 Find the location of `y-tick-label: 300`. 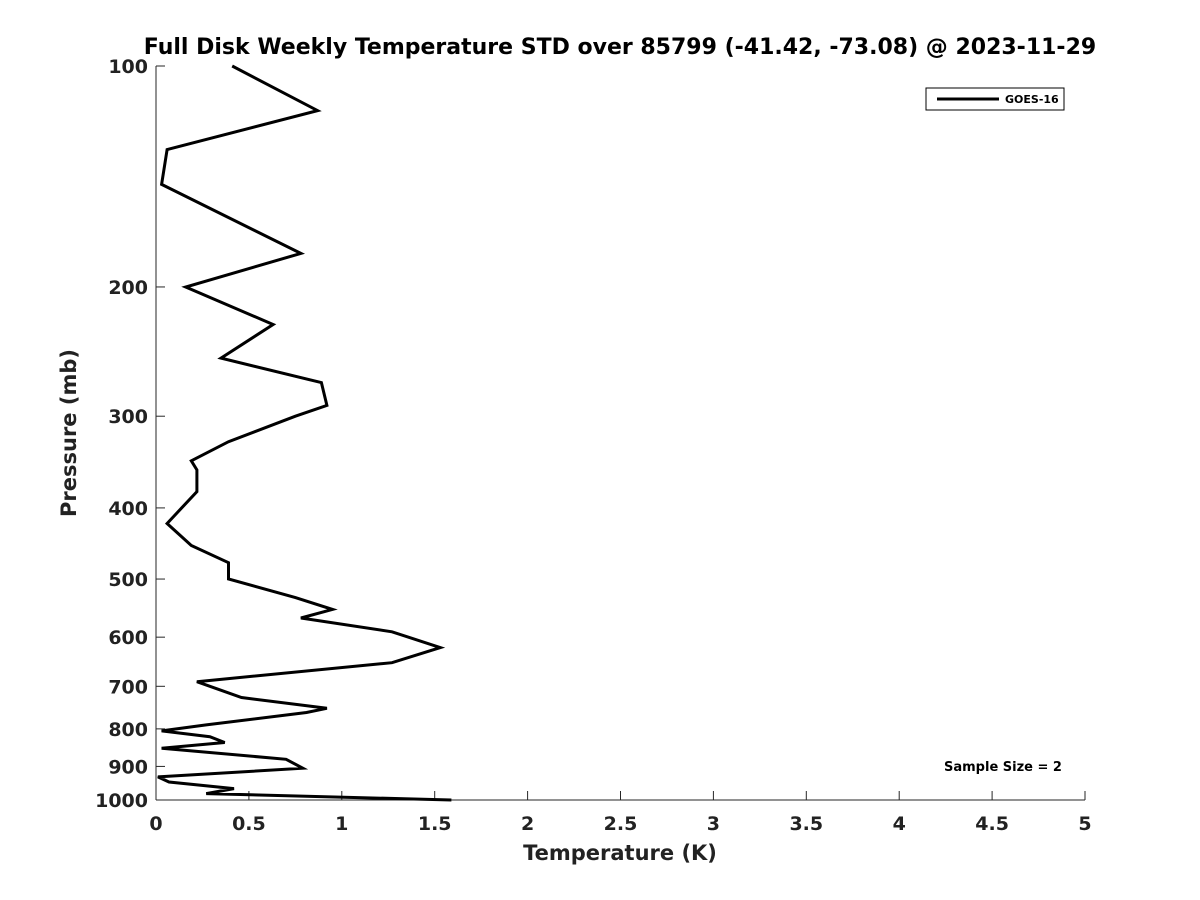

y-tick-label: 300 is located at coordinates (128, 417).